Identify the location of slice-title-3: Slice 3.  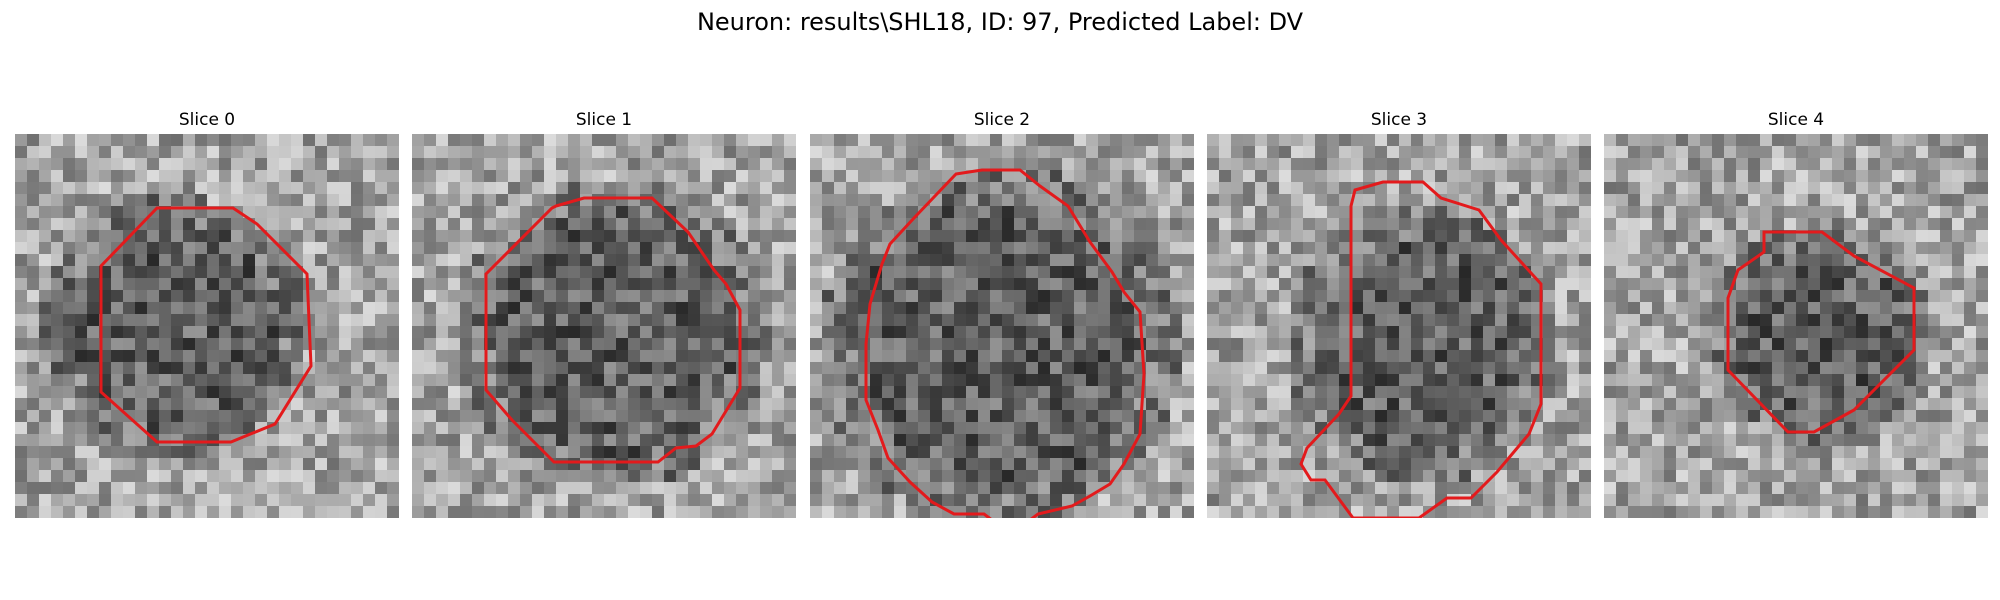
(1399, 120).